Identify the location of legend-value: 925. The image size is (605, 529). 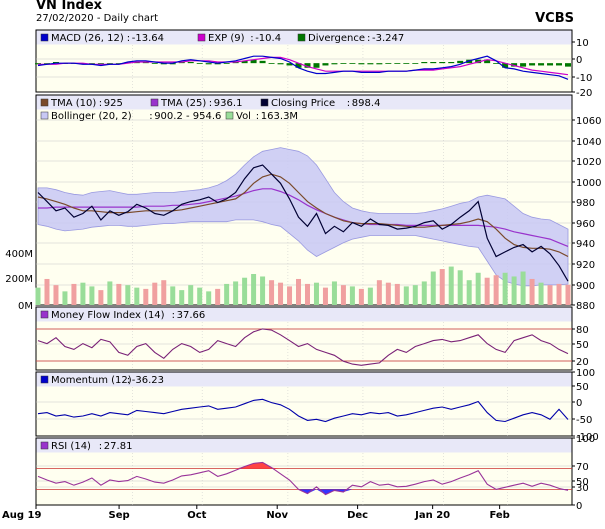
(113, 103).